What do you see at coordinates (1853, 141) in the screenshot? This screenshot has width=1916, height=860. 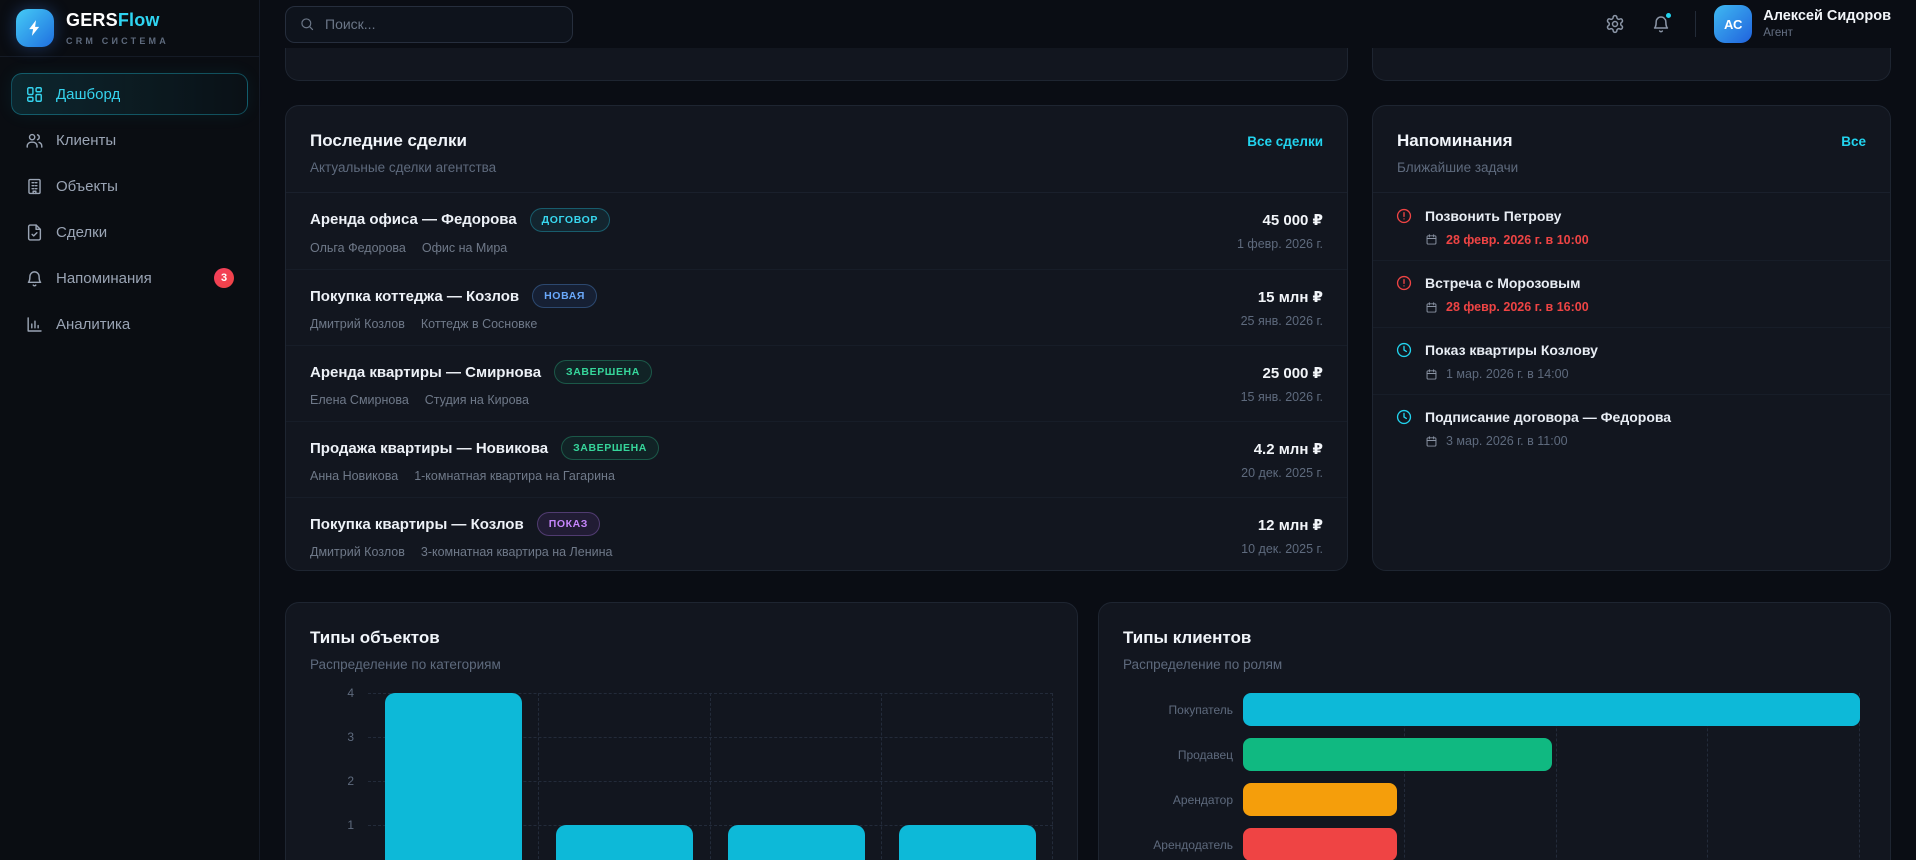 I see `all-reminders-link: Все` at bounding box center [1853, 141].